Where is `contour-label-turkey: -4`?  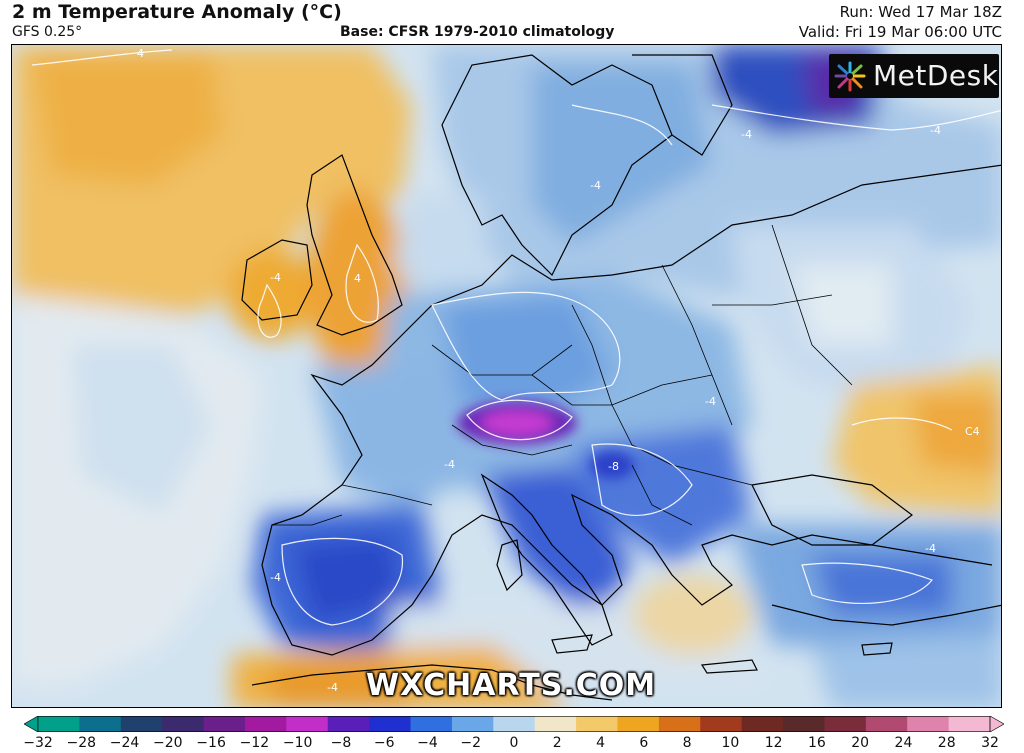
contour-label-turkey: -4 is located at coordinates (930, 548).